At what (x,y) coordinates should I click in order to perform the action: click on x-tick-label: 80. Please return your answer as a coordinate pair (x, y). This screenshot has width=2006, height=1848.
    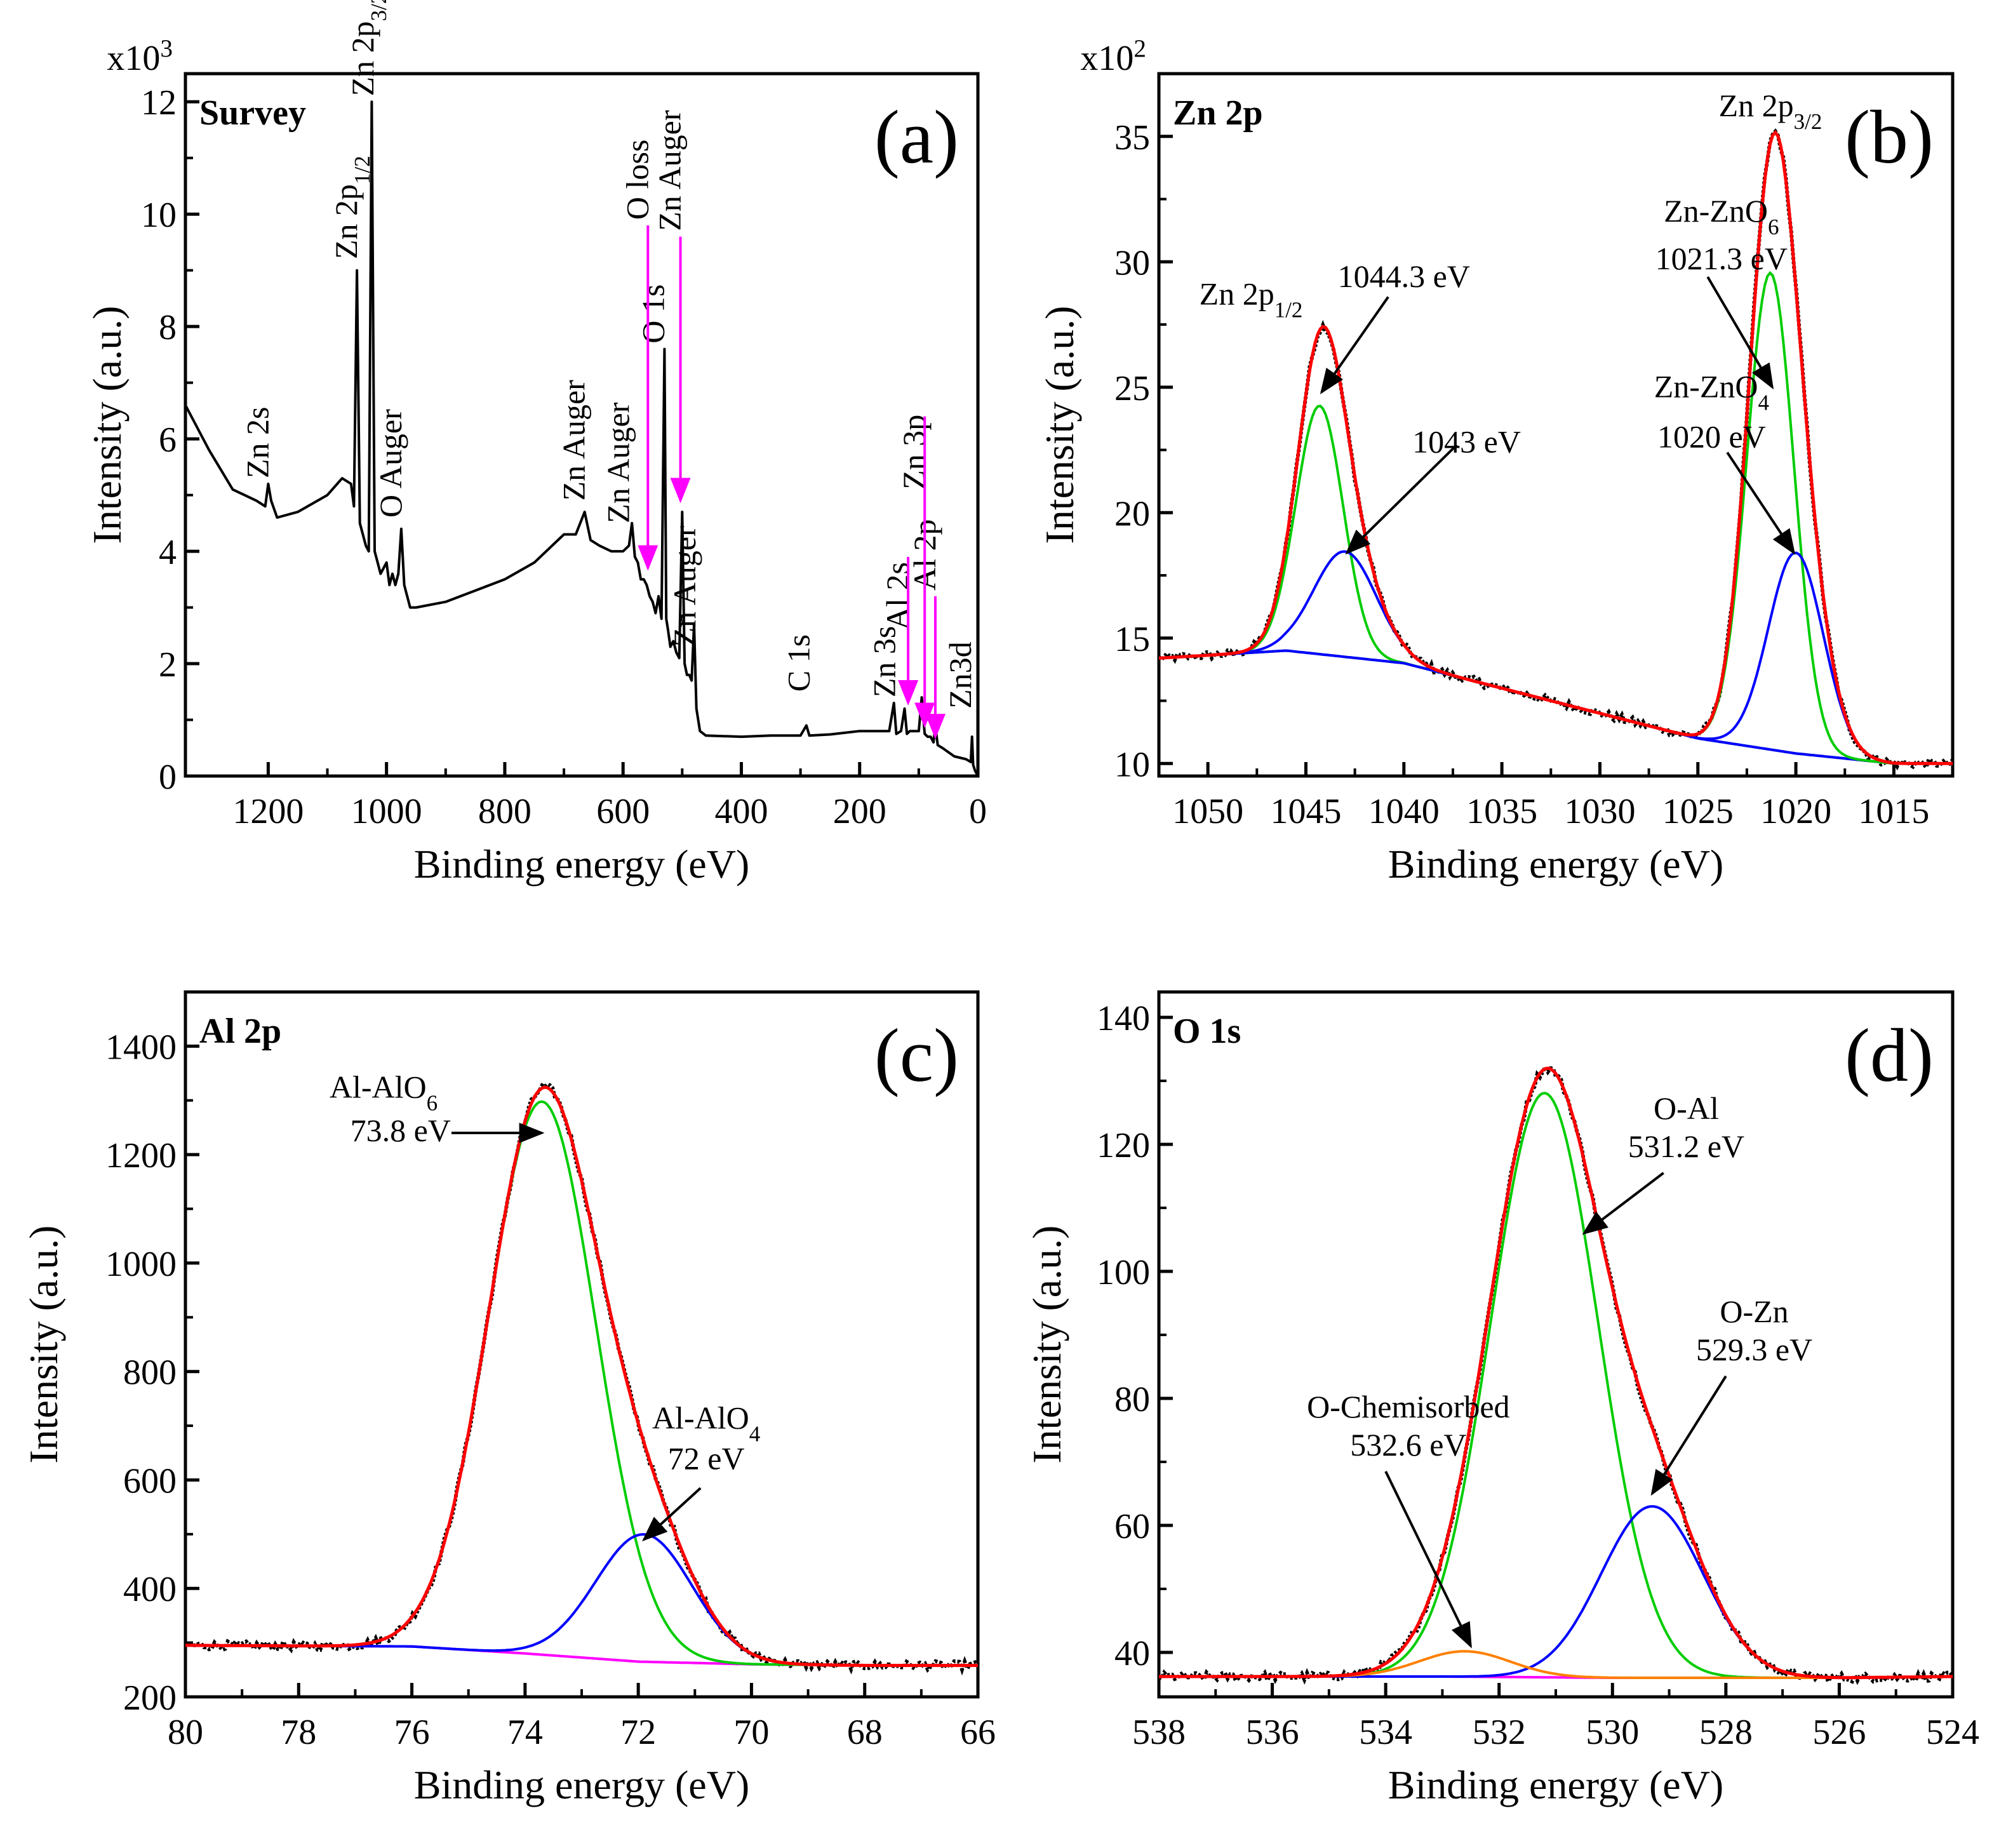
    Looking at the image, I should click on (186, 1732).